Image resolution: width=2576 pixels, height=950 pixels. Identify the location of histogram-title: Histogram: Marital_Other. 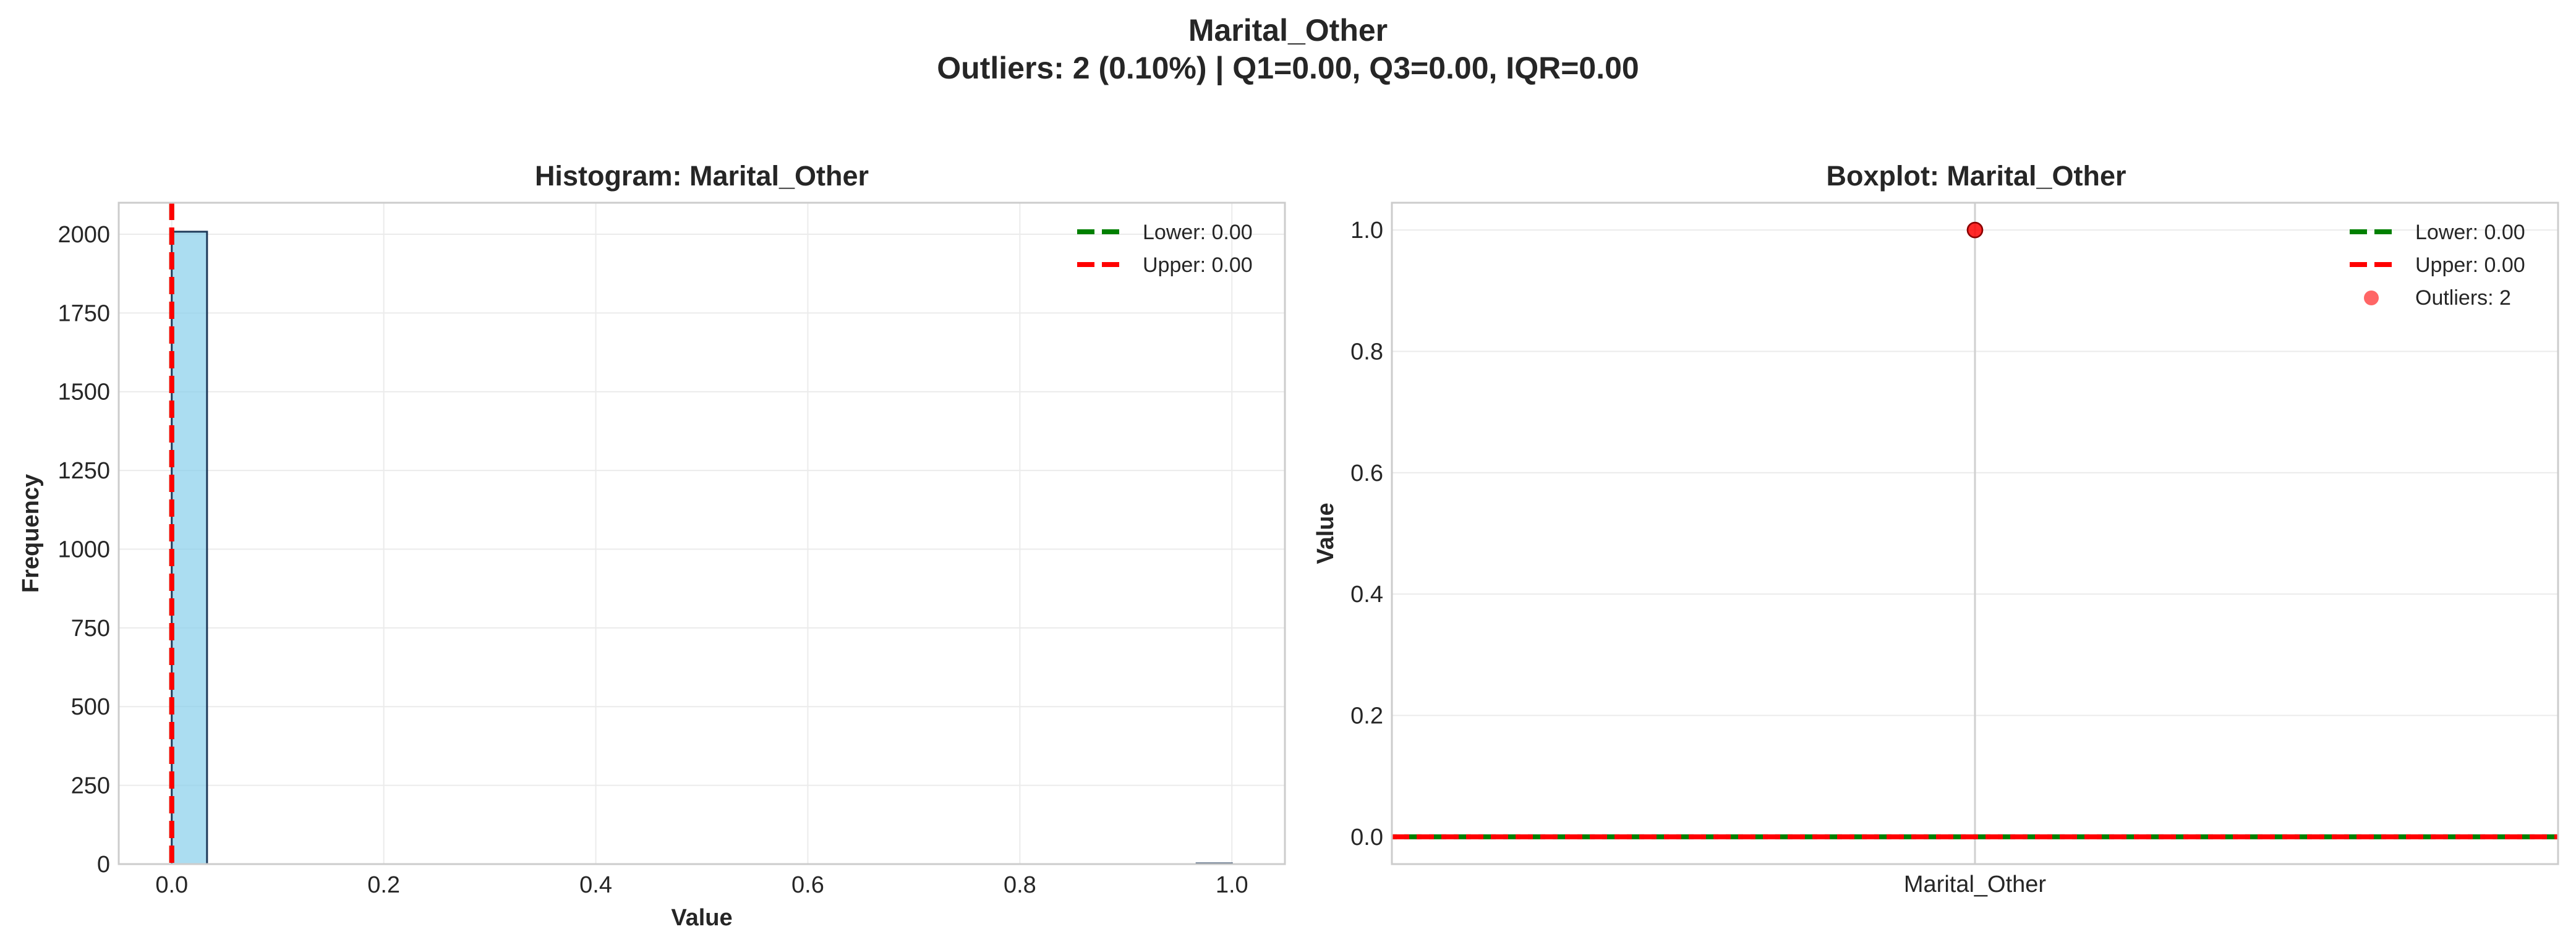
(702, 176).